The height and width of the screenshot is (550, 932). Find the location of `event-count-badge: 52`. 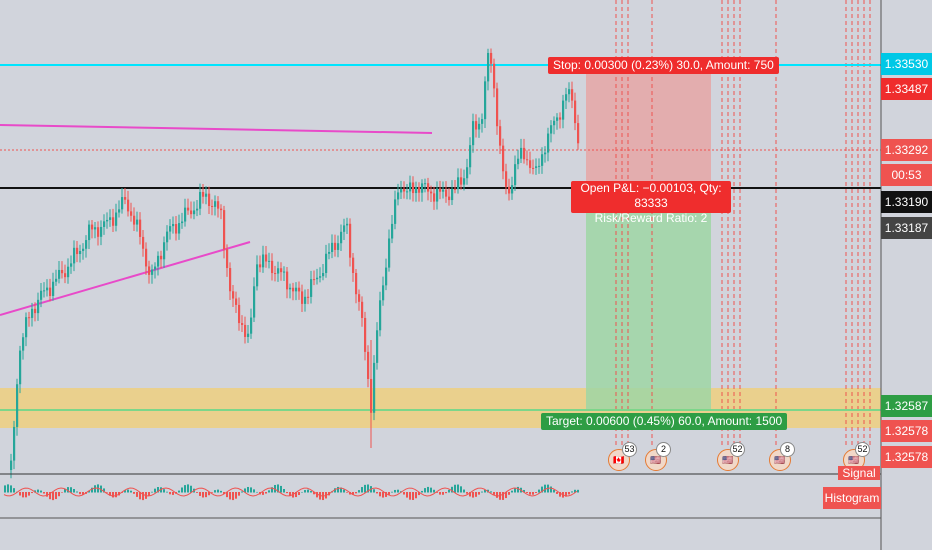

event-count-badge: 52 is located at coordinates (862, 449).